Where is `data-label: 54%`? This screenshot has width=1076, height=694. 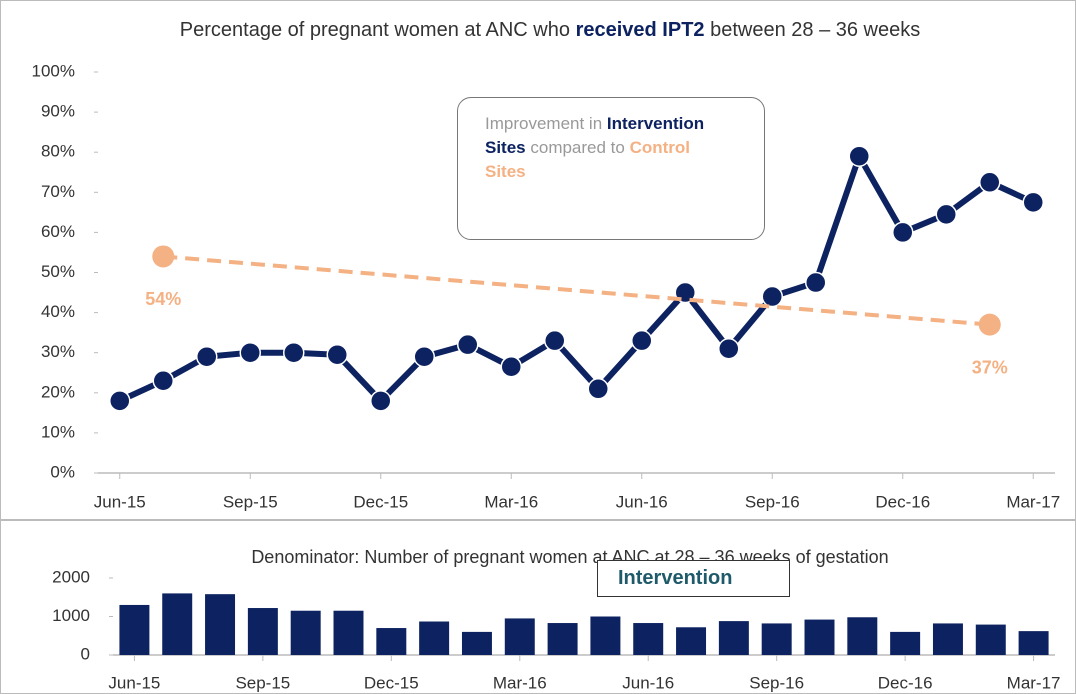 data-label: 54% is located at coordinates (163, 299).